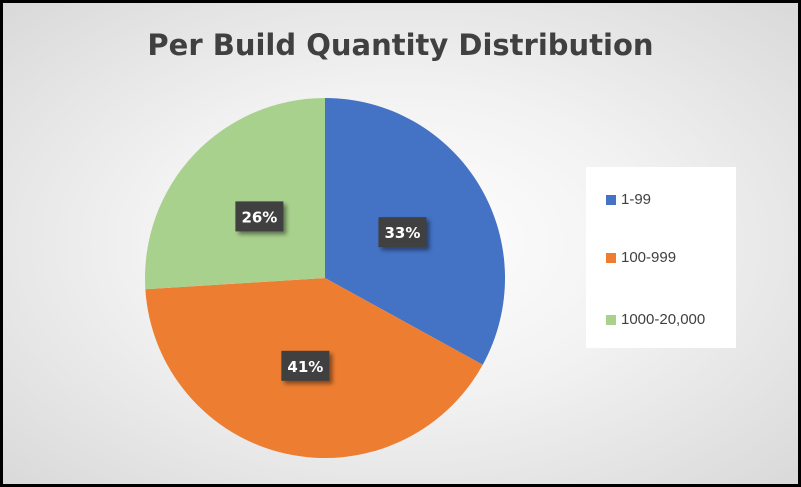  I want to click on legend-item-1000-20000: 1000-20,000, so click(655, 319).